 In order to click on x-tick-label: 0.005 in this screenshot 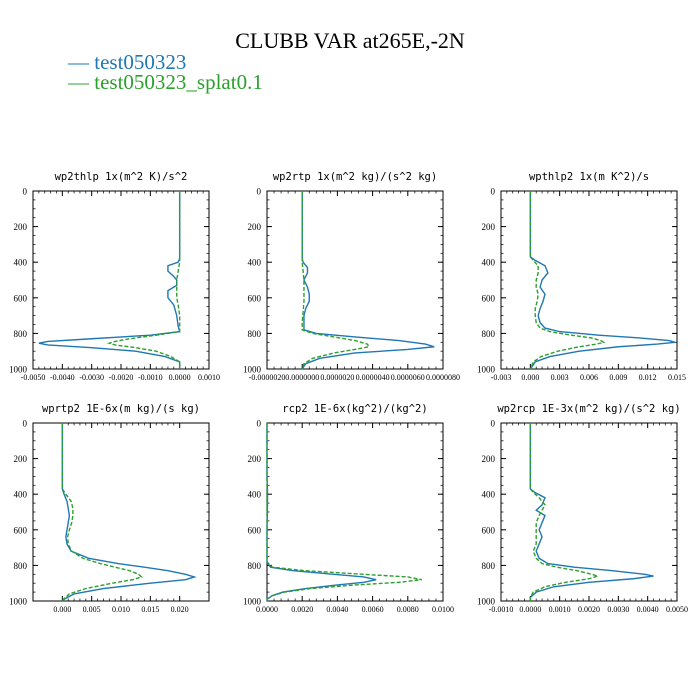, I will do `click(92, 609)`.